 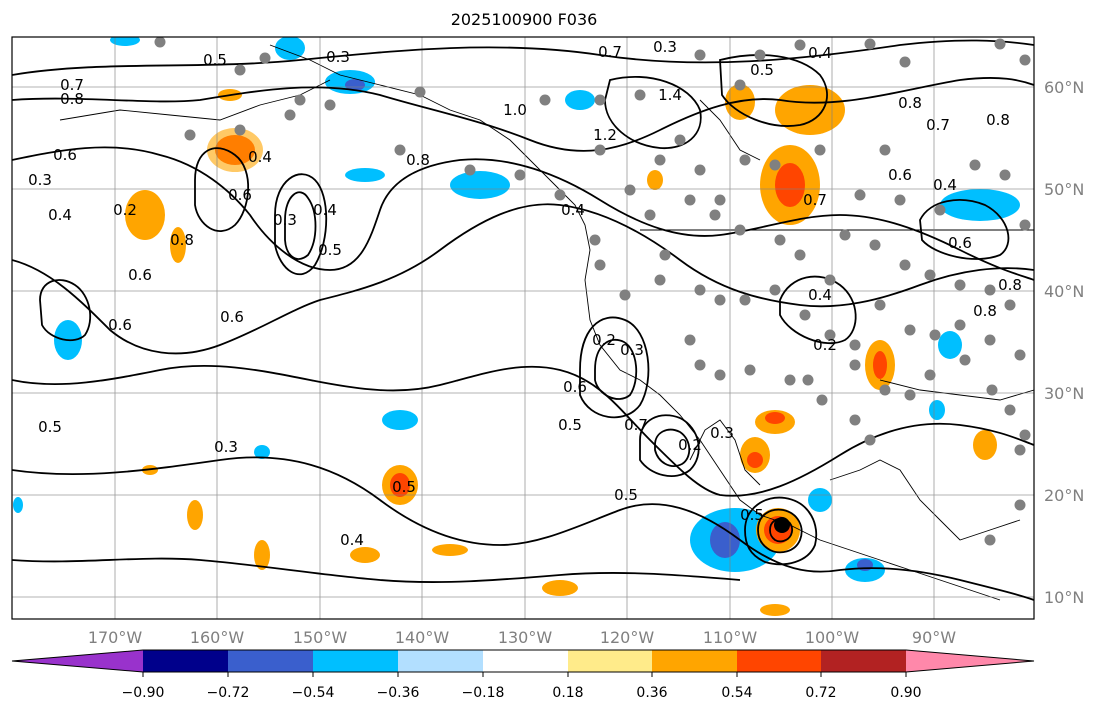 What do you see at coordinates (1064, 291) in the screenshot?
I see `lat-tick-label: 40°N` at bounding box center [1064, 291].